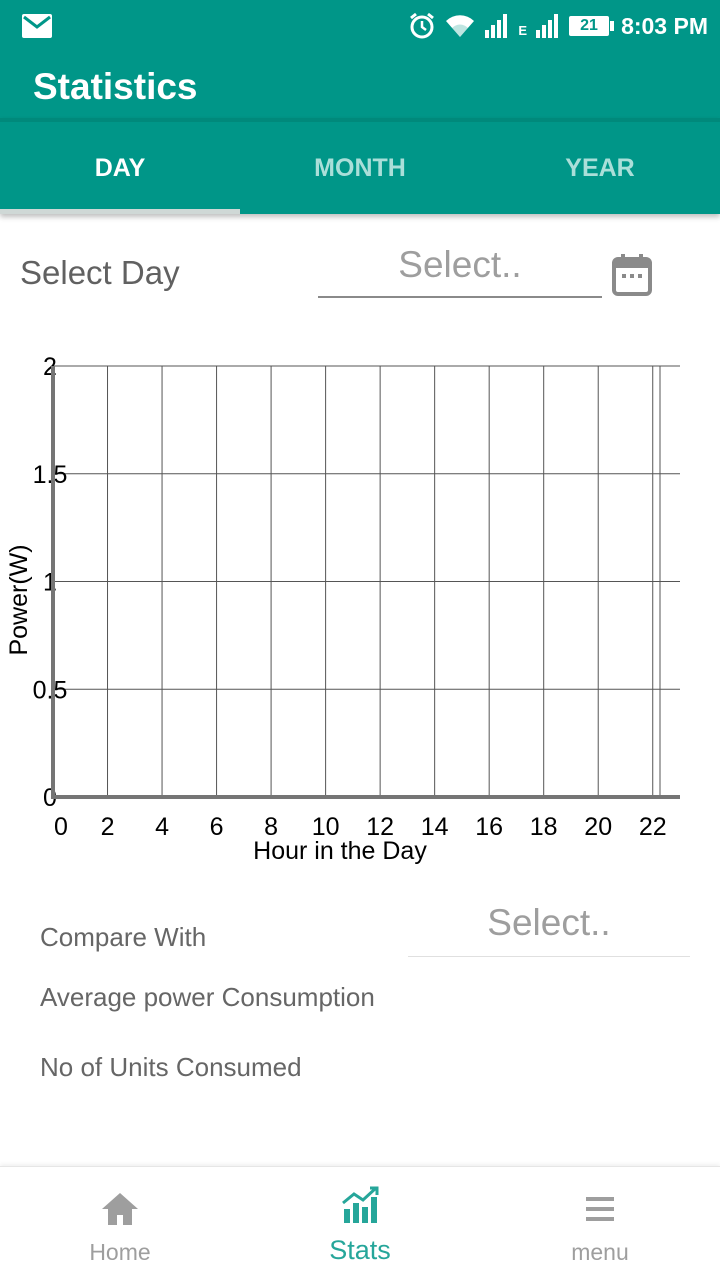  I want to click on signal-icon, so click(496, 26).